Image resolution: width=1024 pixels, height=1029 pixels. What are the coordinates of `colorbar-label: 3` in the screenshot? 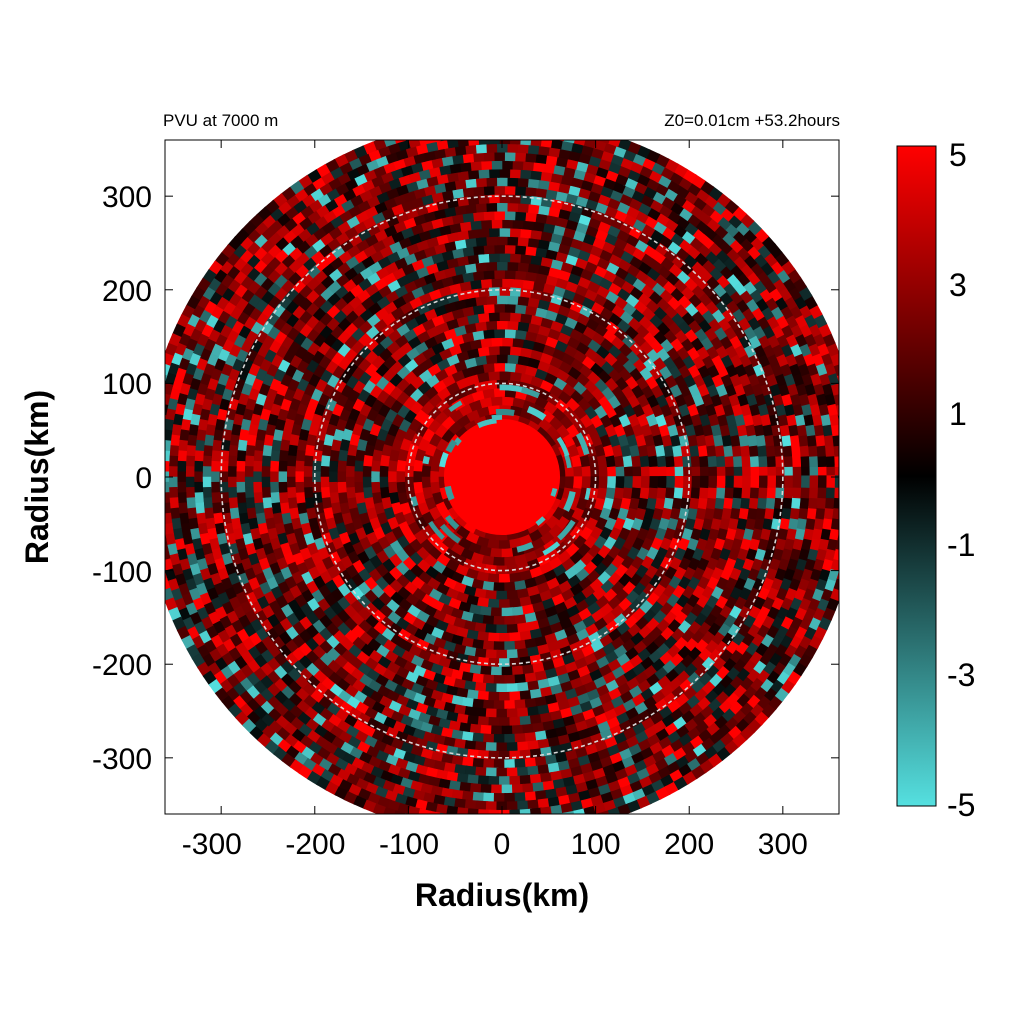 It's located at (958, 285).